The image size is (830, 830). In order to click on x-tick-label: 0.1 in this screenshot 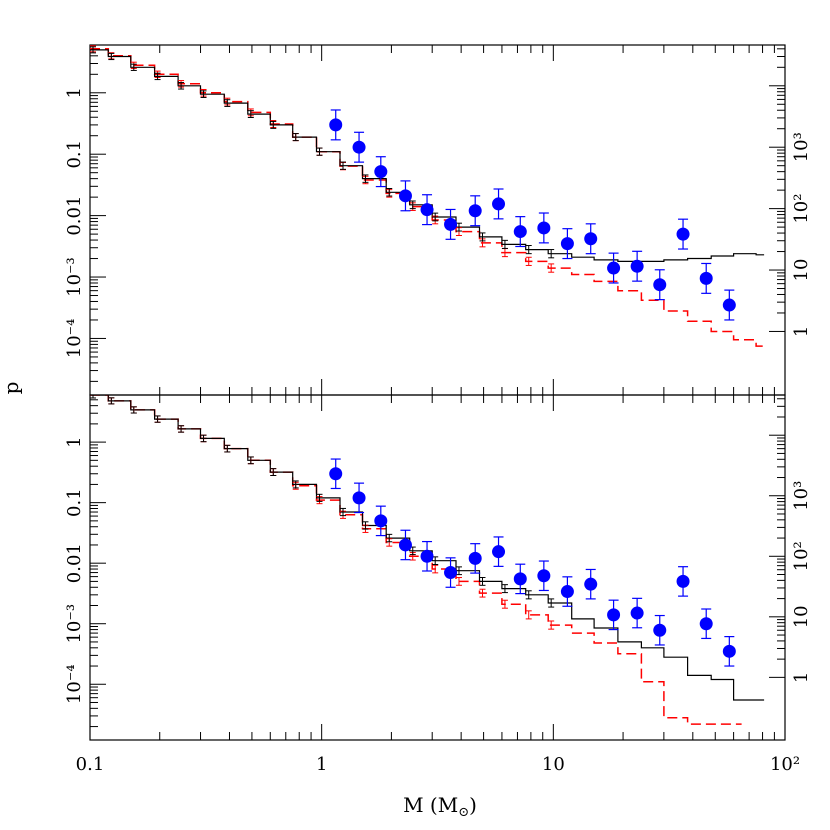, I will do `click(90, 764)`.